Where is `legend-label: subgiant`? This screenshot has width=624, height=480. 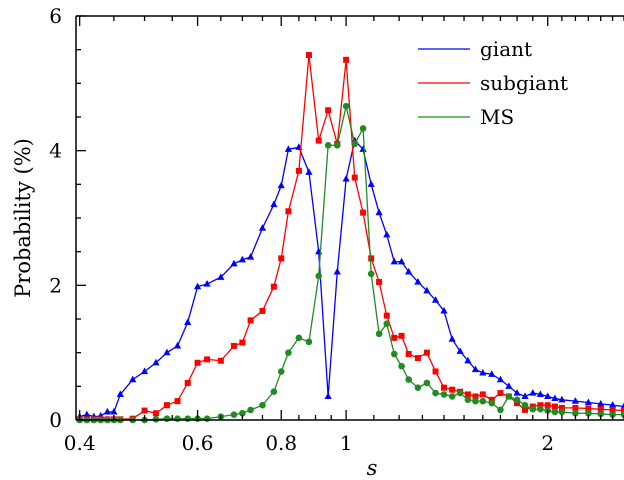 legend-label: subgiant is located at coordinates (524, 83).